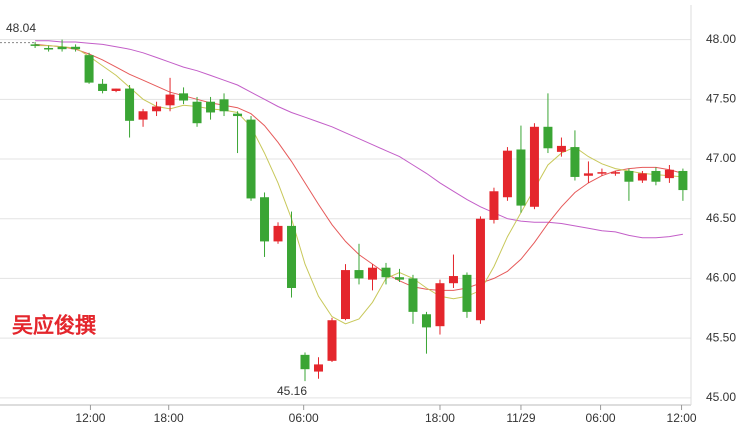 The height and width of the screenshot is (427, 739). What do you see at coordinates (721, 39) in the screenshot?
I see `y-tick-label: 48.00` at bounding box center [721, 39].